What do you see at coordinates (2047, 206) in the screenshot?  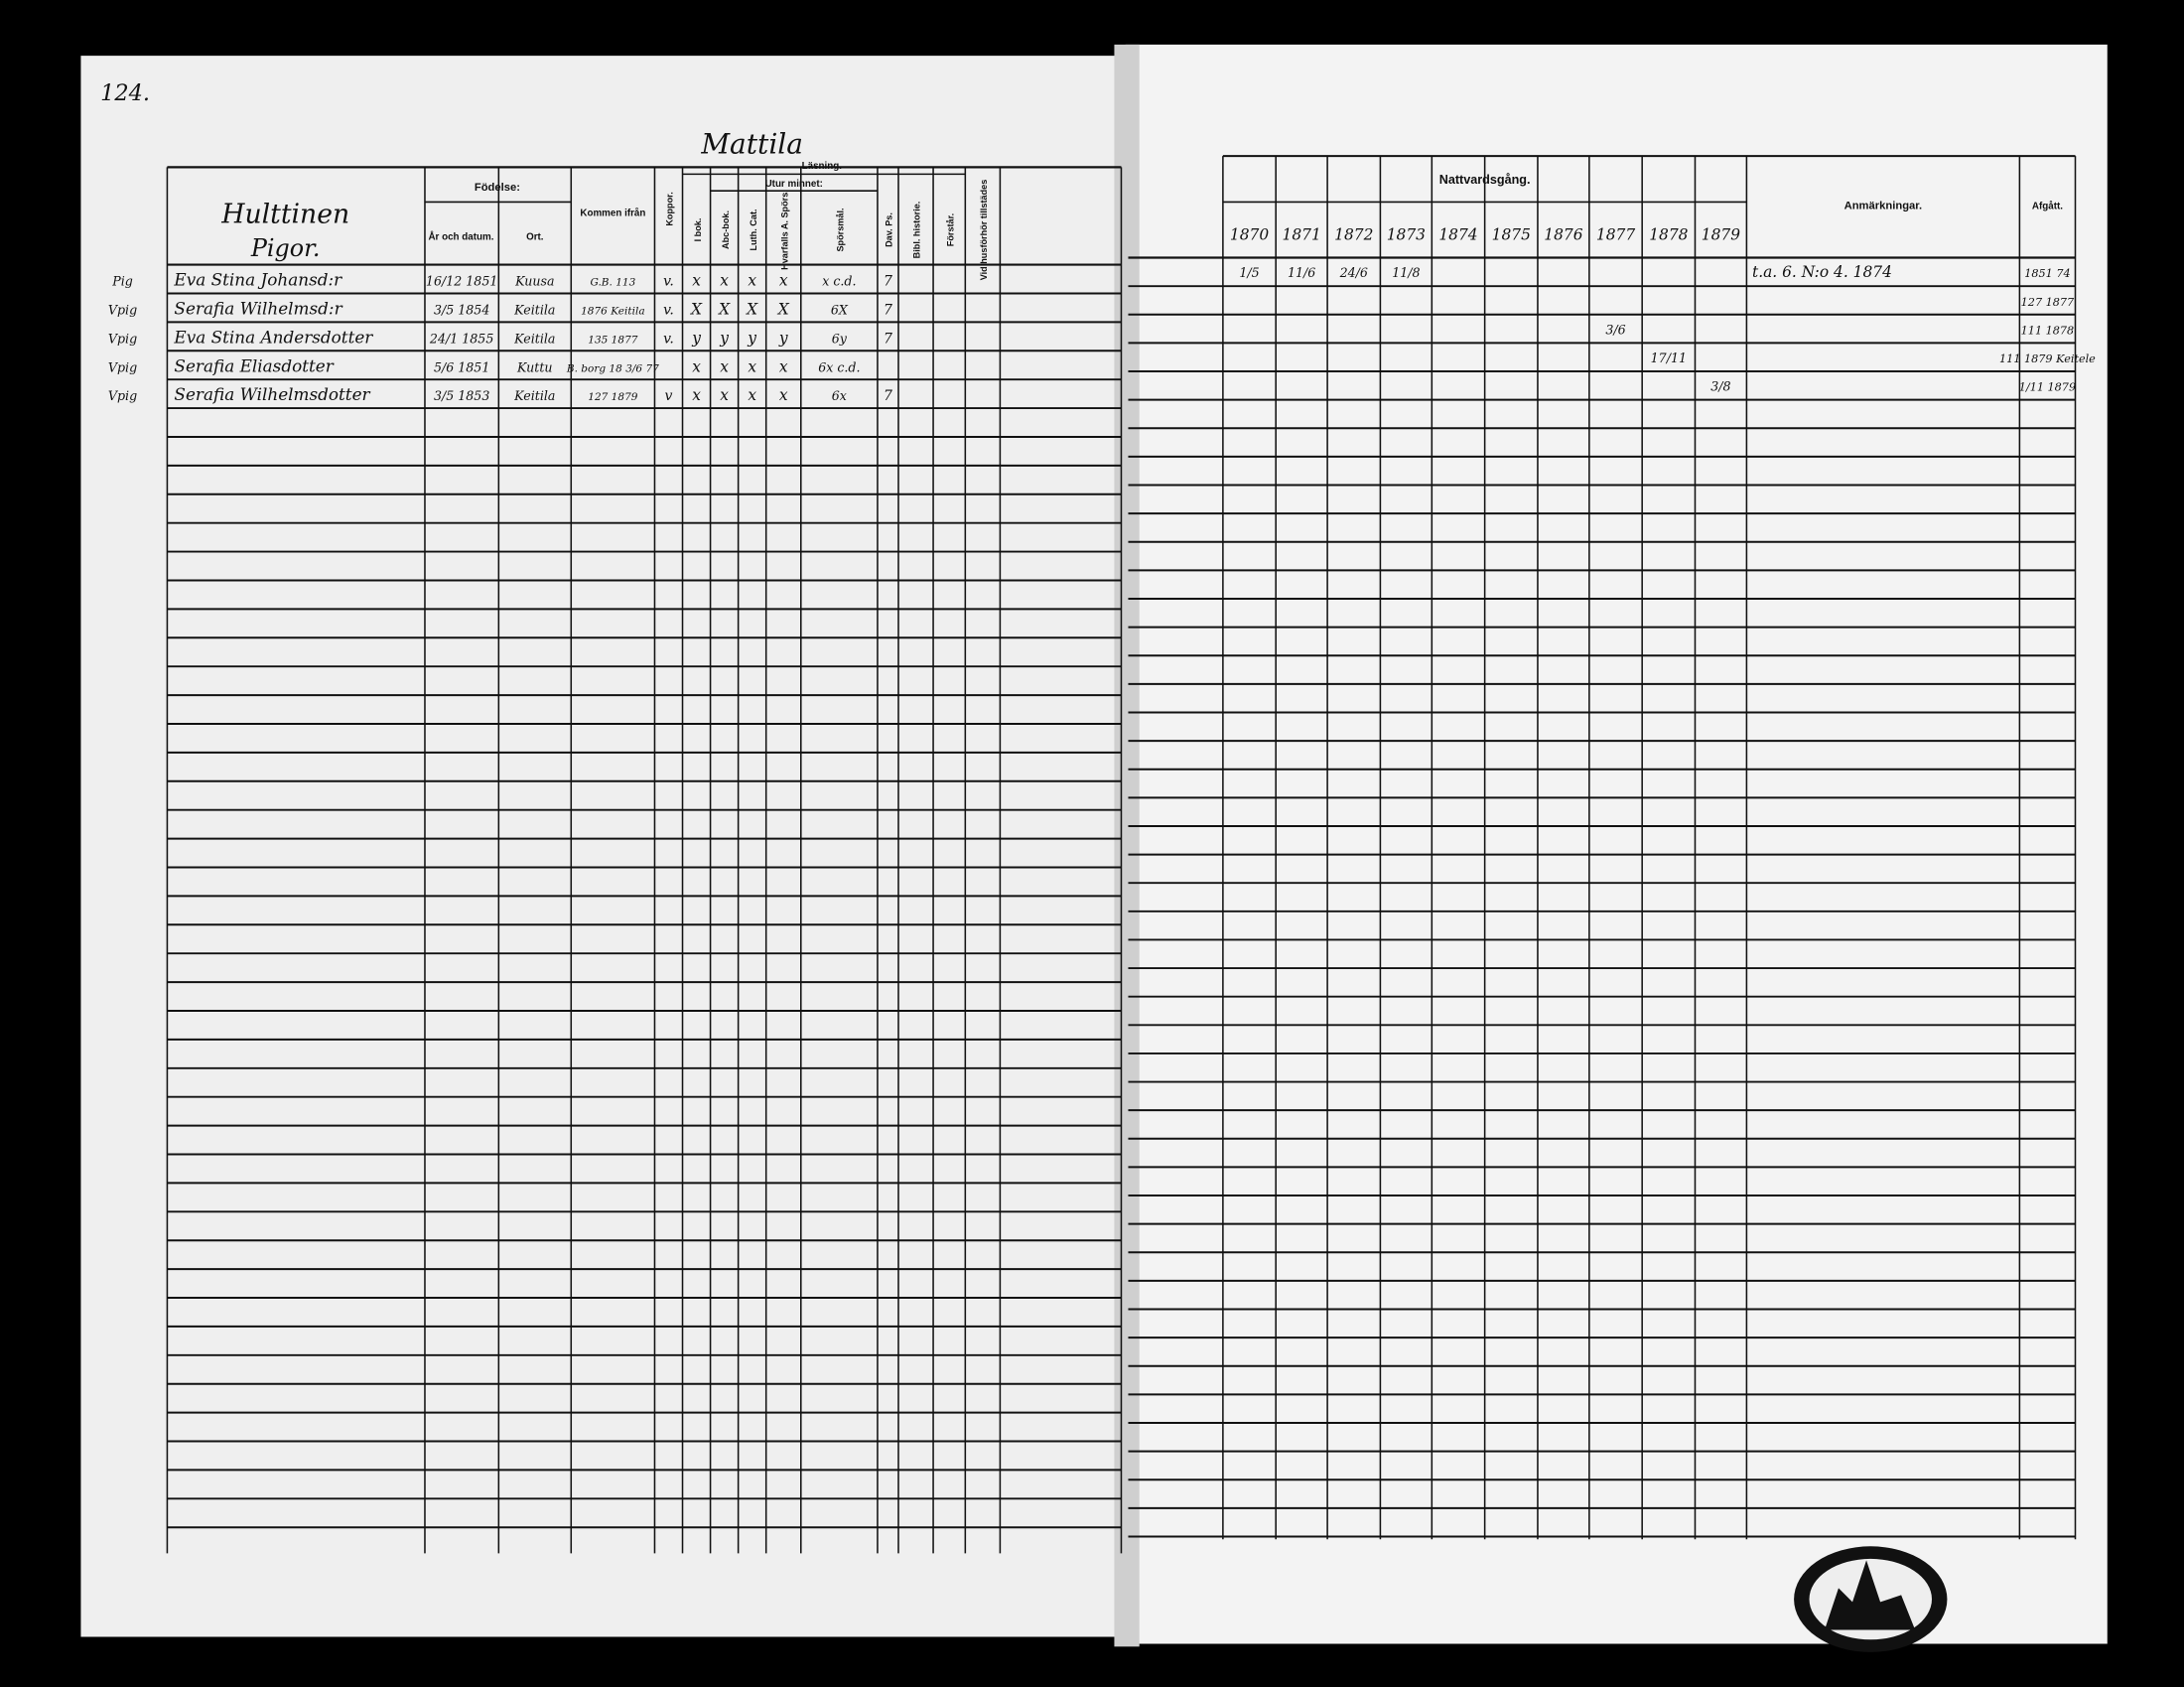 I see `column-header: Afgått.` at bounding box center [2047, 206].